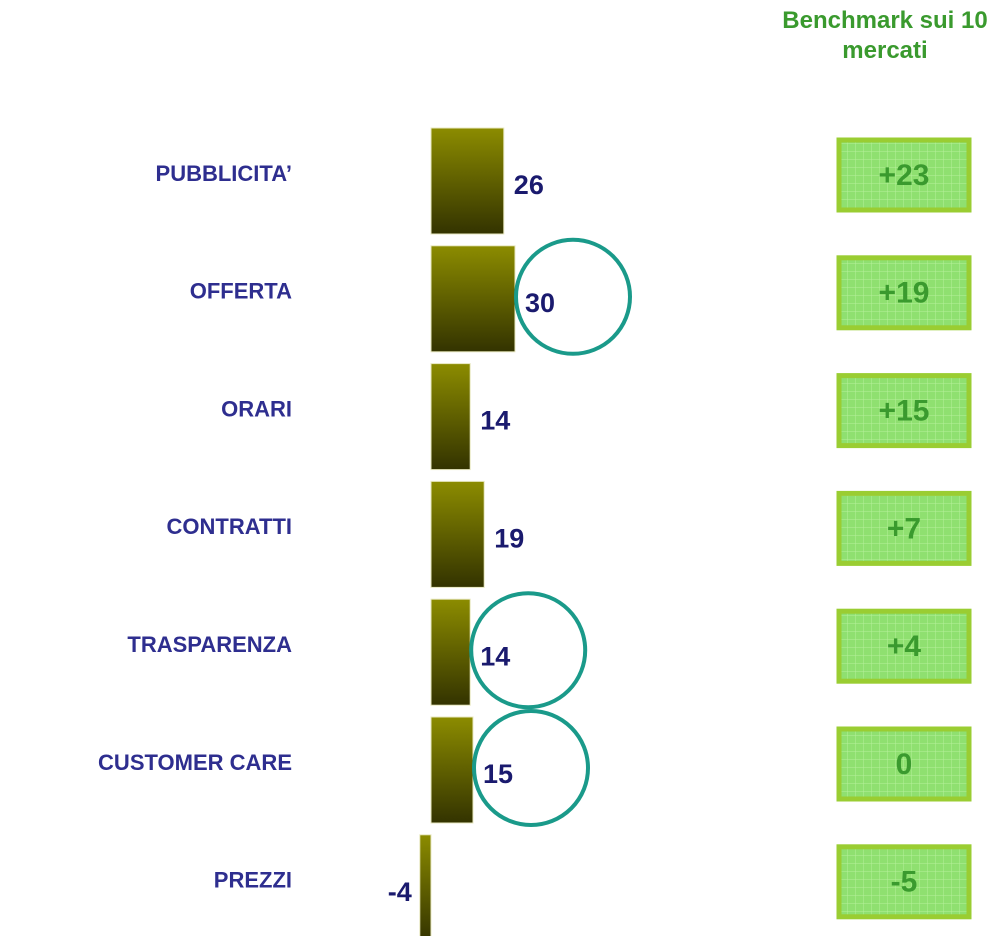  I want to click on benchmark-label: +15, so click(904, 411).